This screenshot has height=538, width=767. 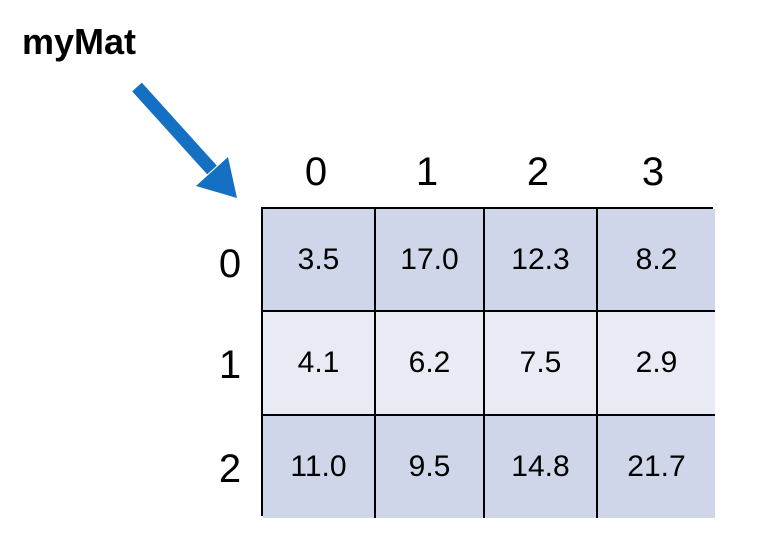 I want to click on row-index-2: 2, so click(x=230, y=469).